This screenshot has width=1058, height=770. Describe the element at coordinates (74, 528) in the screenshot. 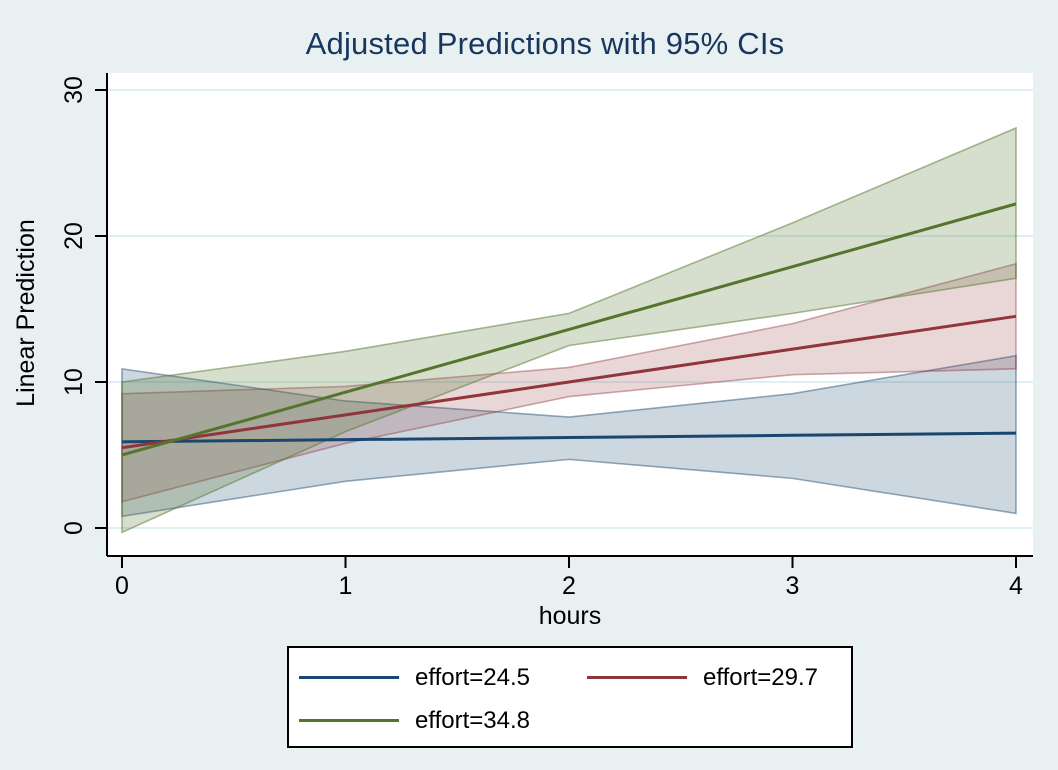

I see `y-tick-label-0: 0` at that location.